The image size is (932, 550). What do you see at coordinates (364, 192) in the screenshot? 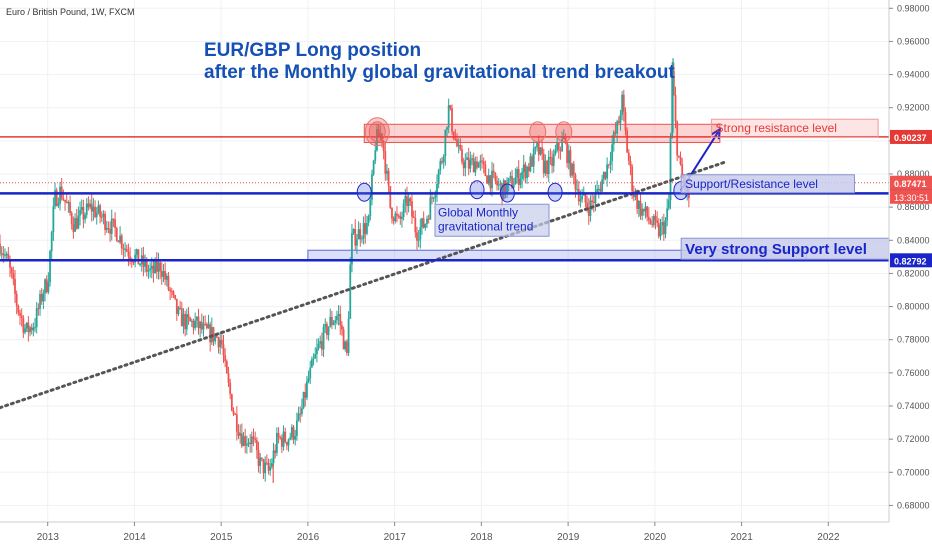
I see `support-touch-circle` at bounding box center [364, 192].